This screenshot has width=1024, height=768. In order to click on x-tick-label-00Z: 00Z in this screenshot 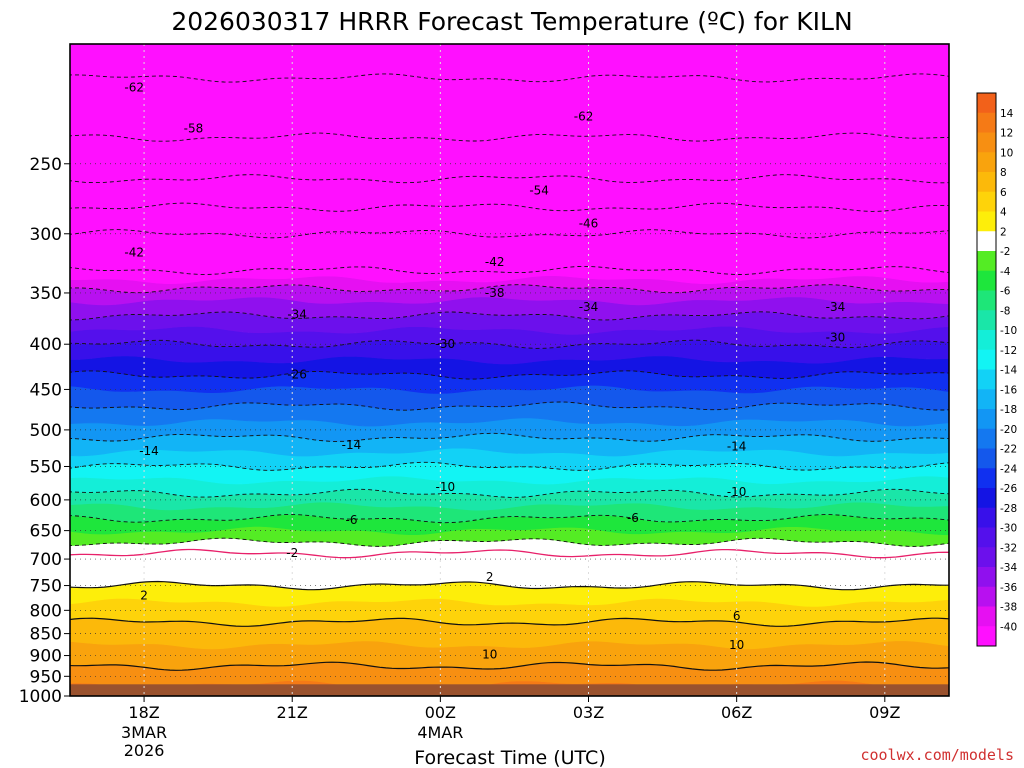, I will do `click(440, 712)`.